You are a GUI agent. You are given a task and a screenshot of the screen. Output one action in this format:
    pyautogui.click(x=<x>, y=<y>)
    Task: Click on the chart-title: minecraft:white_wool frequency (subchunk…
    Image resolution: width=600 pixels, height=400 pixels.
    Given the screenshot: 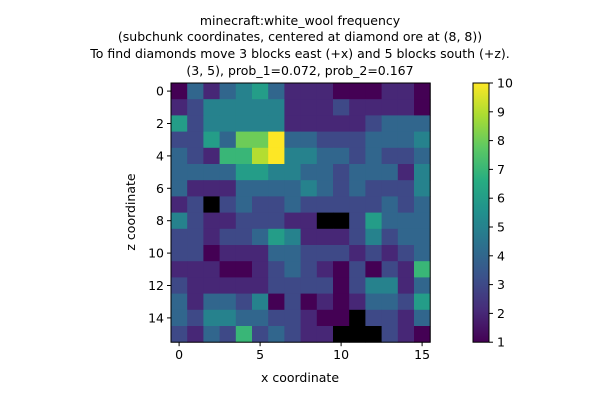 What is the action you would take?
    pyautogui.click(x=299, y=45)
    